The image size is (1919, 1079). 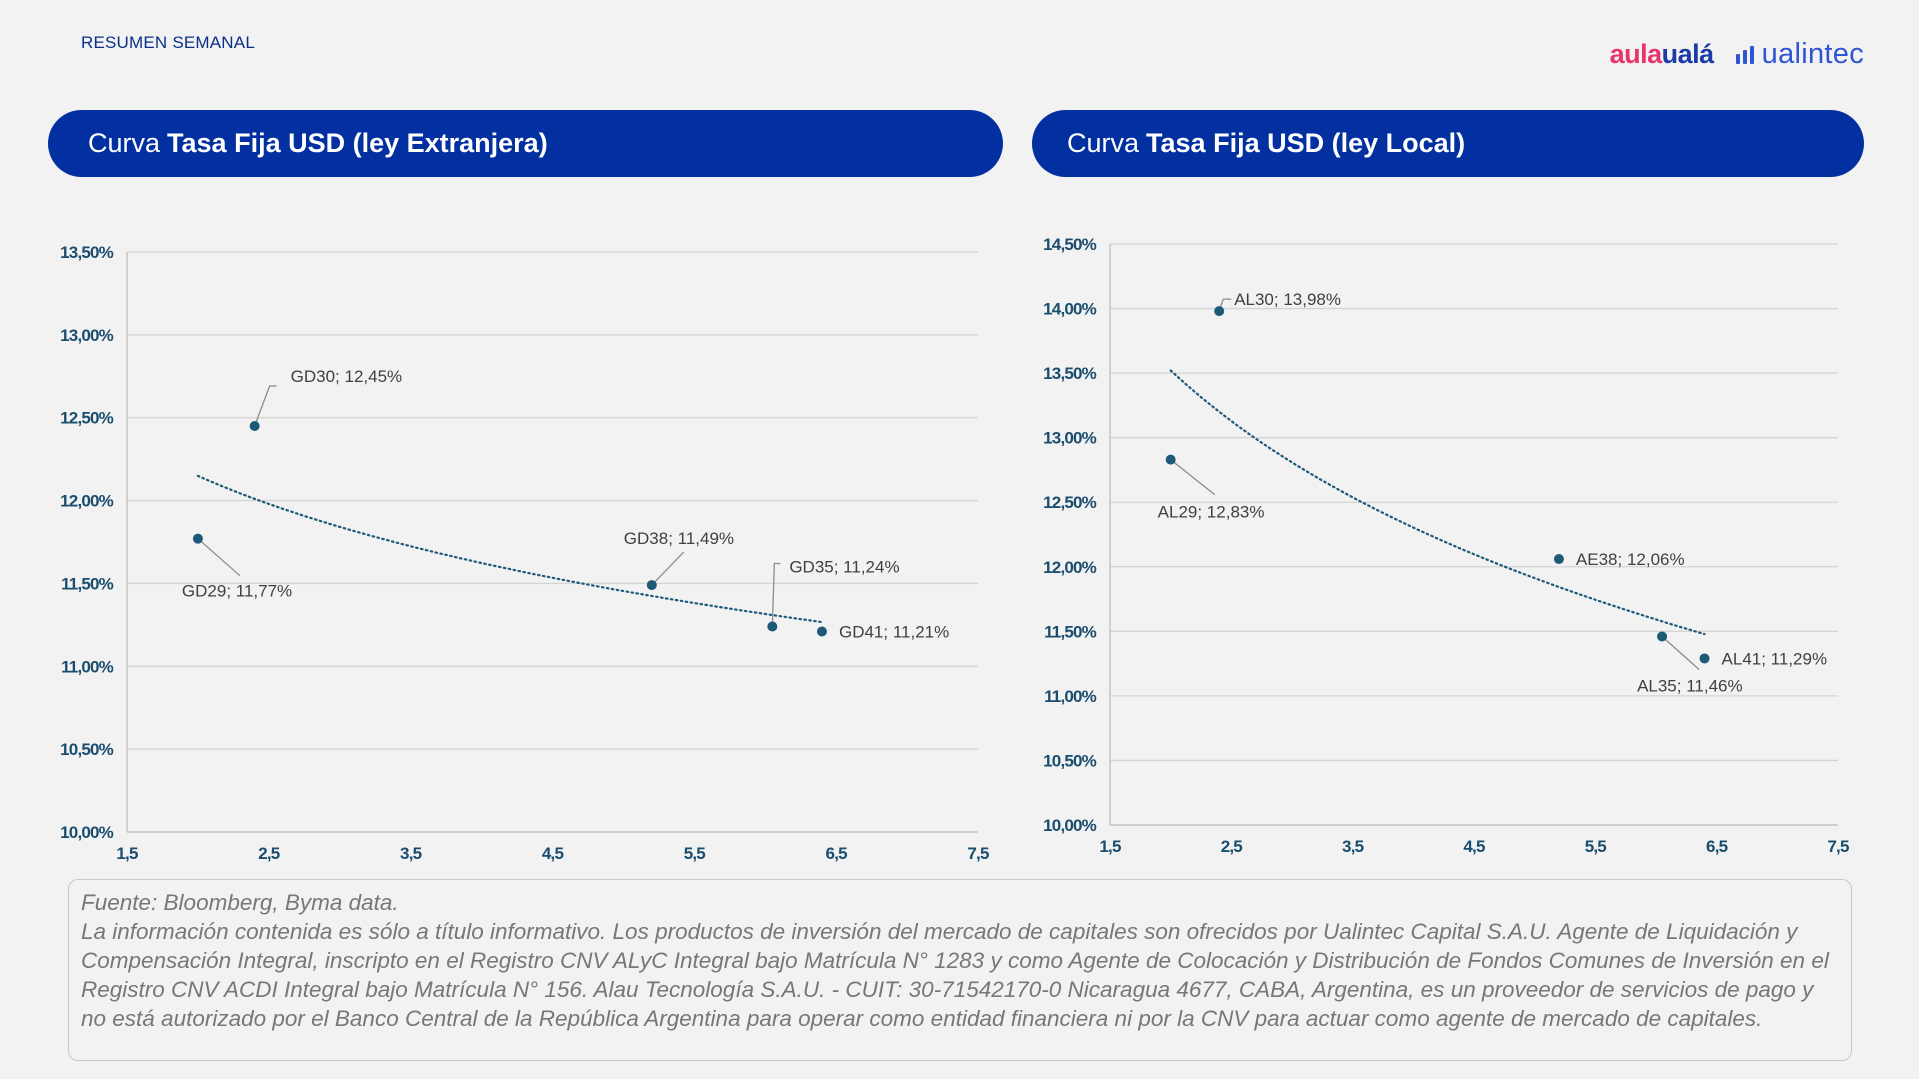 I want to click on data-label: GD38; 11,49%, so click(x=679, y=538).